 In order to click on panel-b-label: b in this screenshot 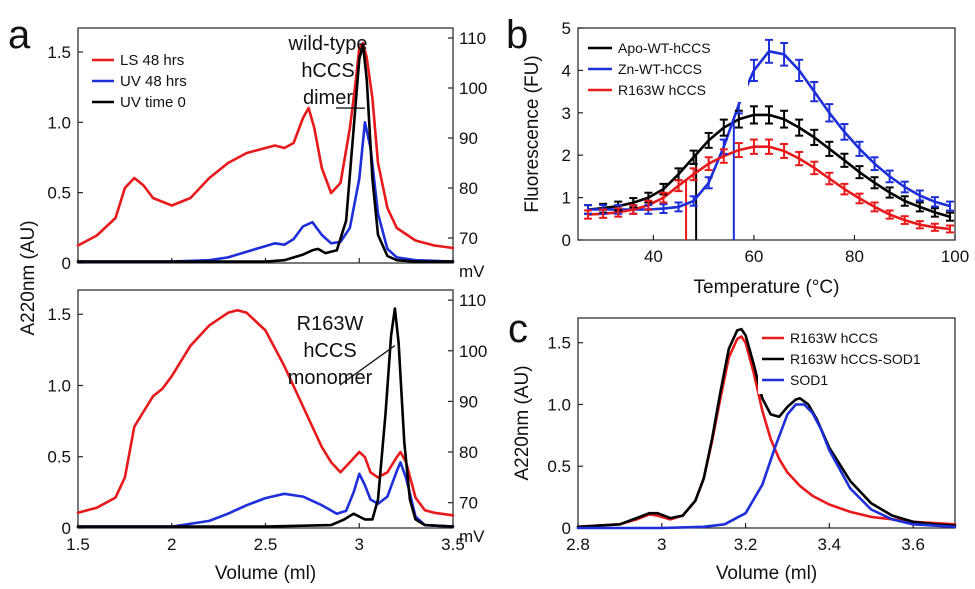, I will do `click(517, 35)`.